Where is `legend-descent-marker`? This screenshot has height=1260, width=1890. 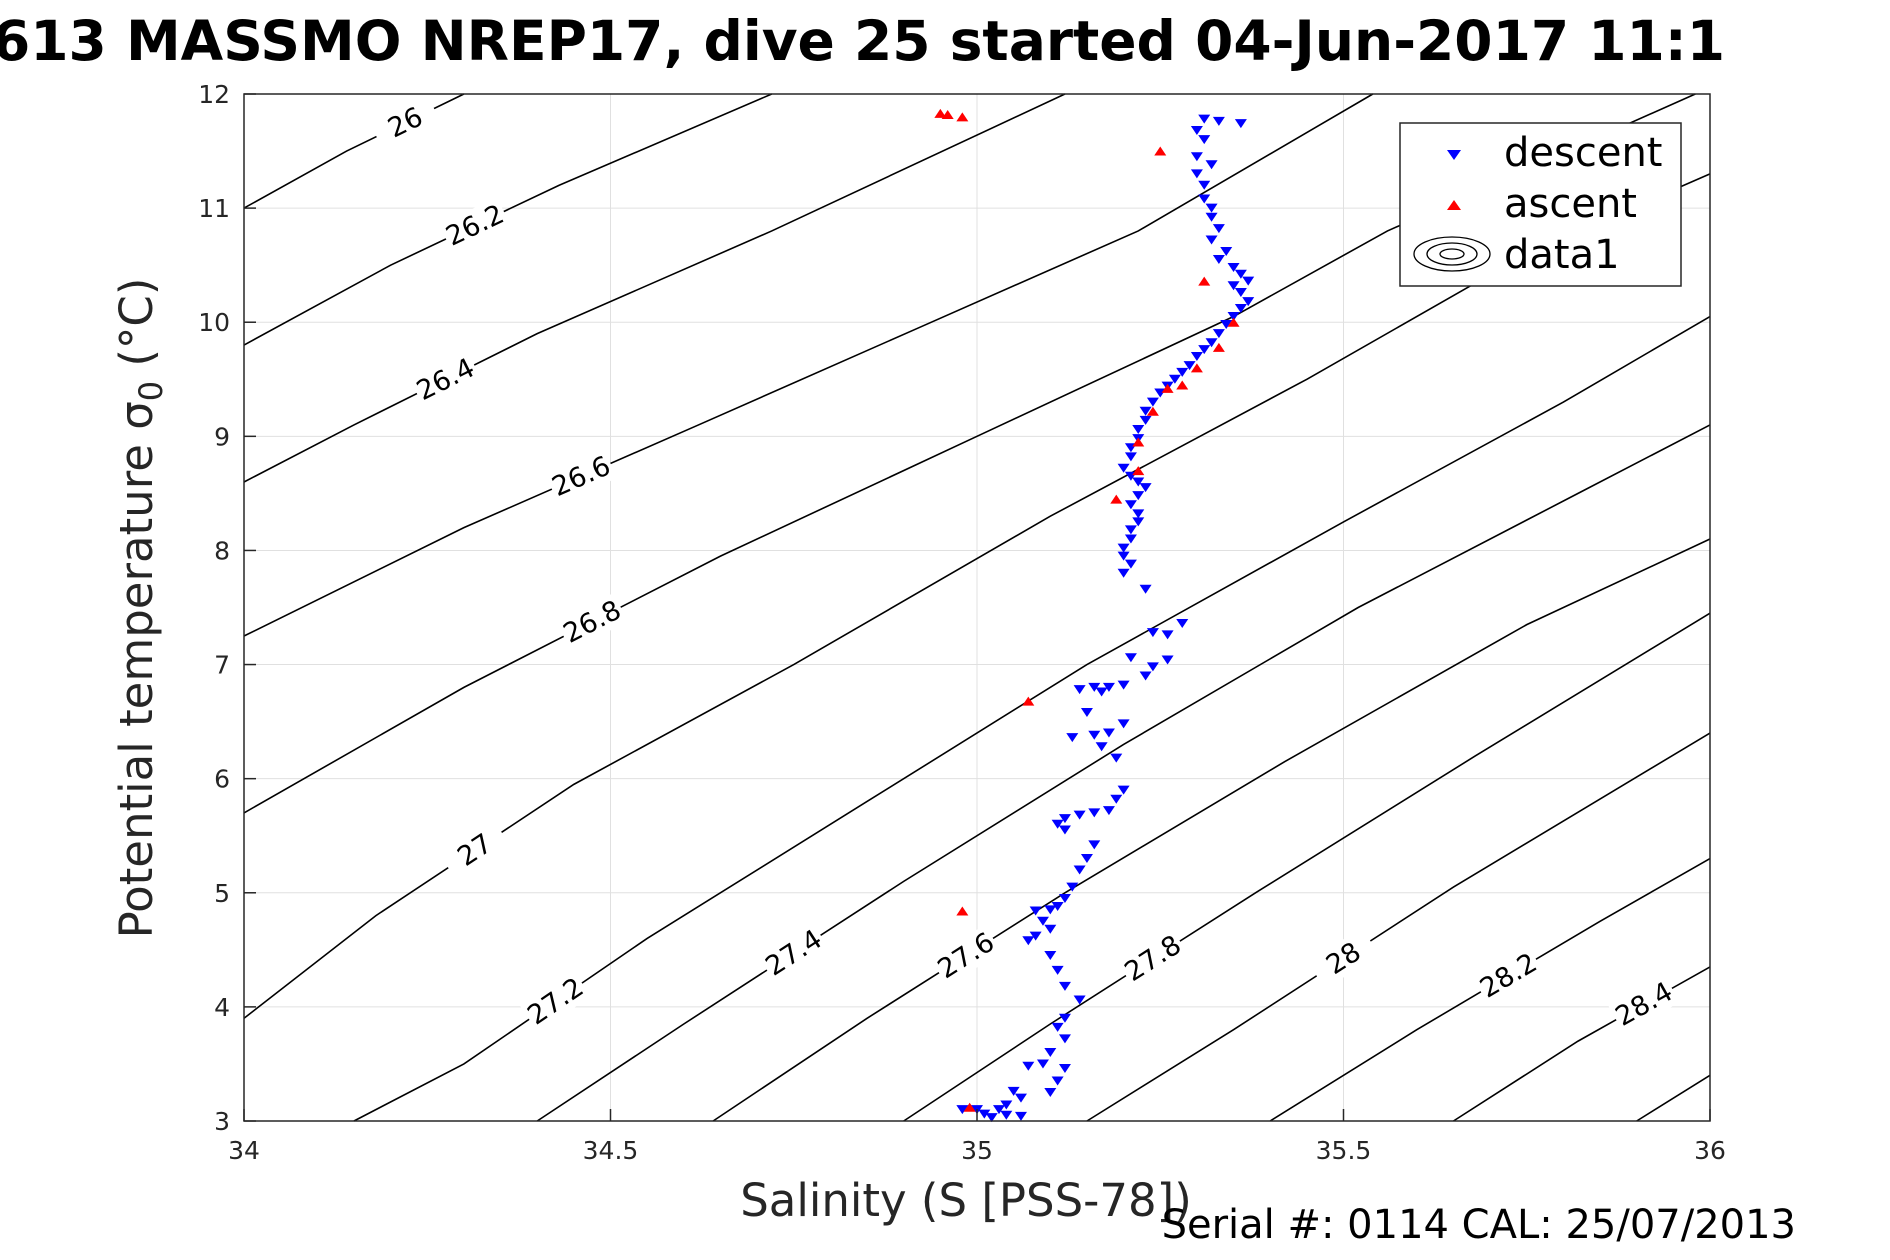 legend-descent-marker is located at coordinates (1454, 155).